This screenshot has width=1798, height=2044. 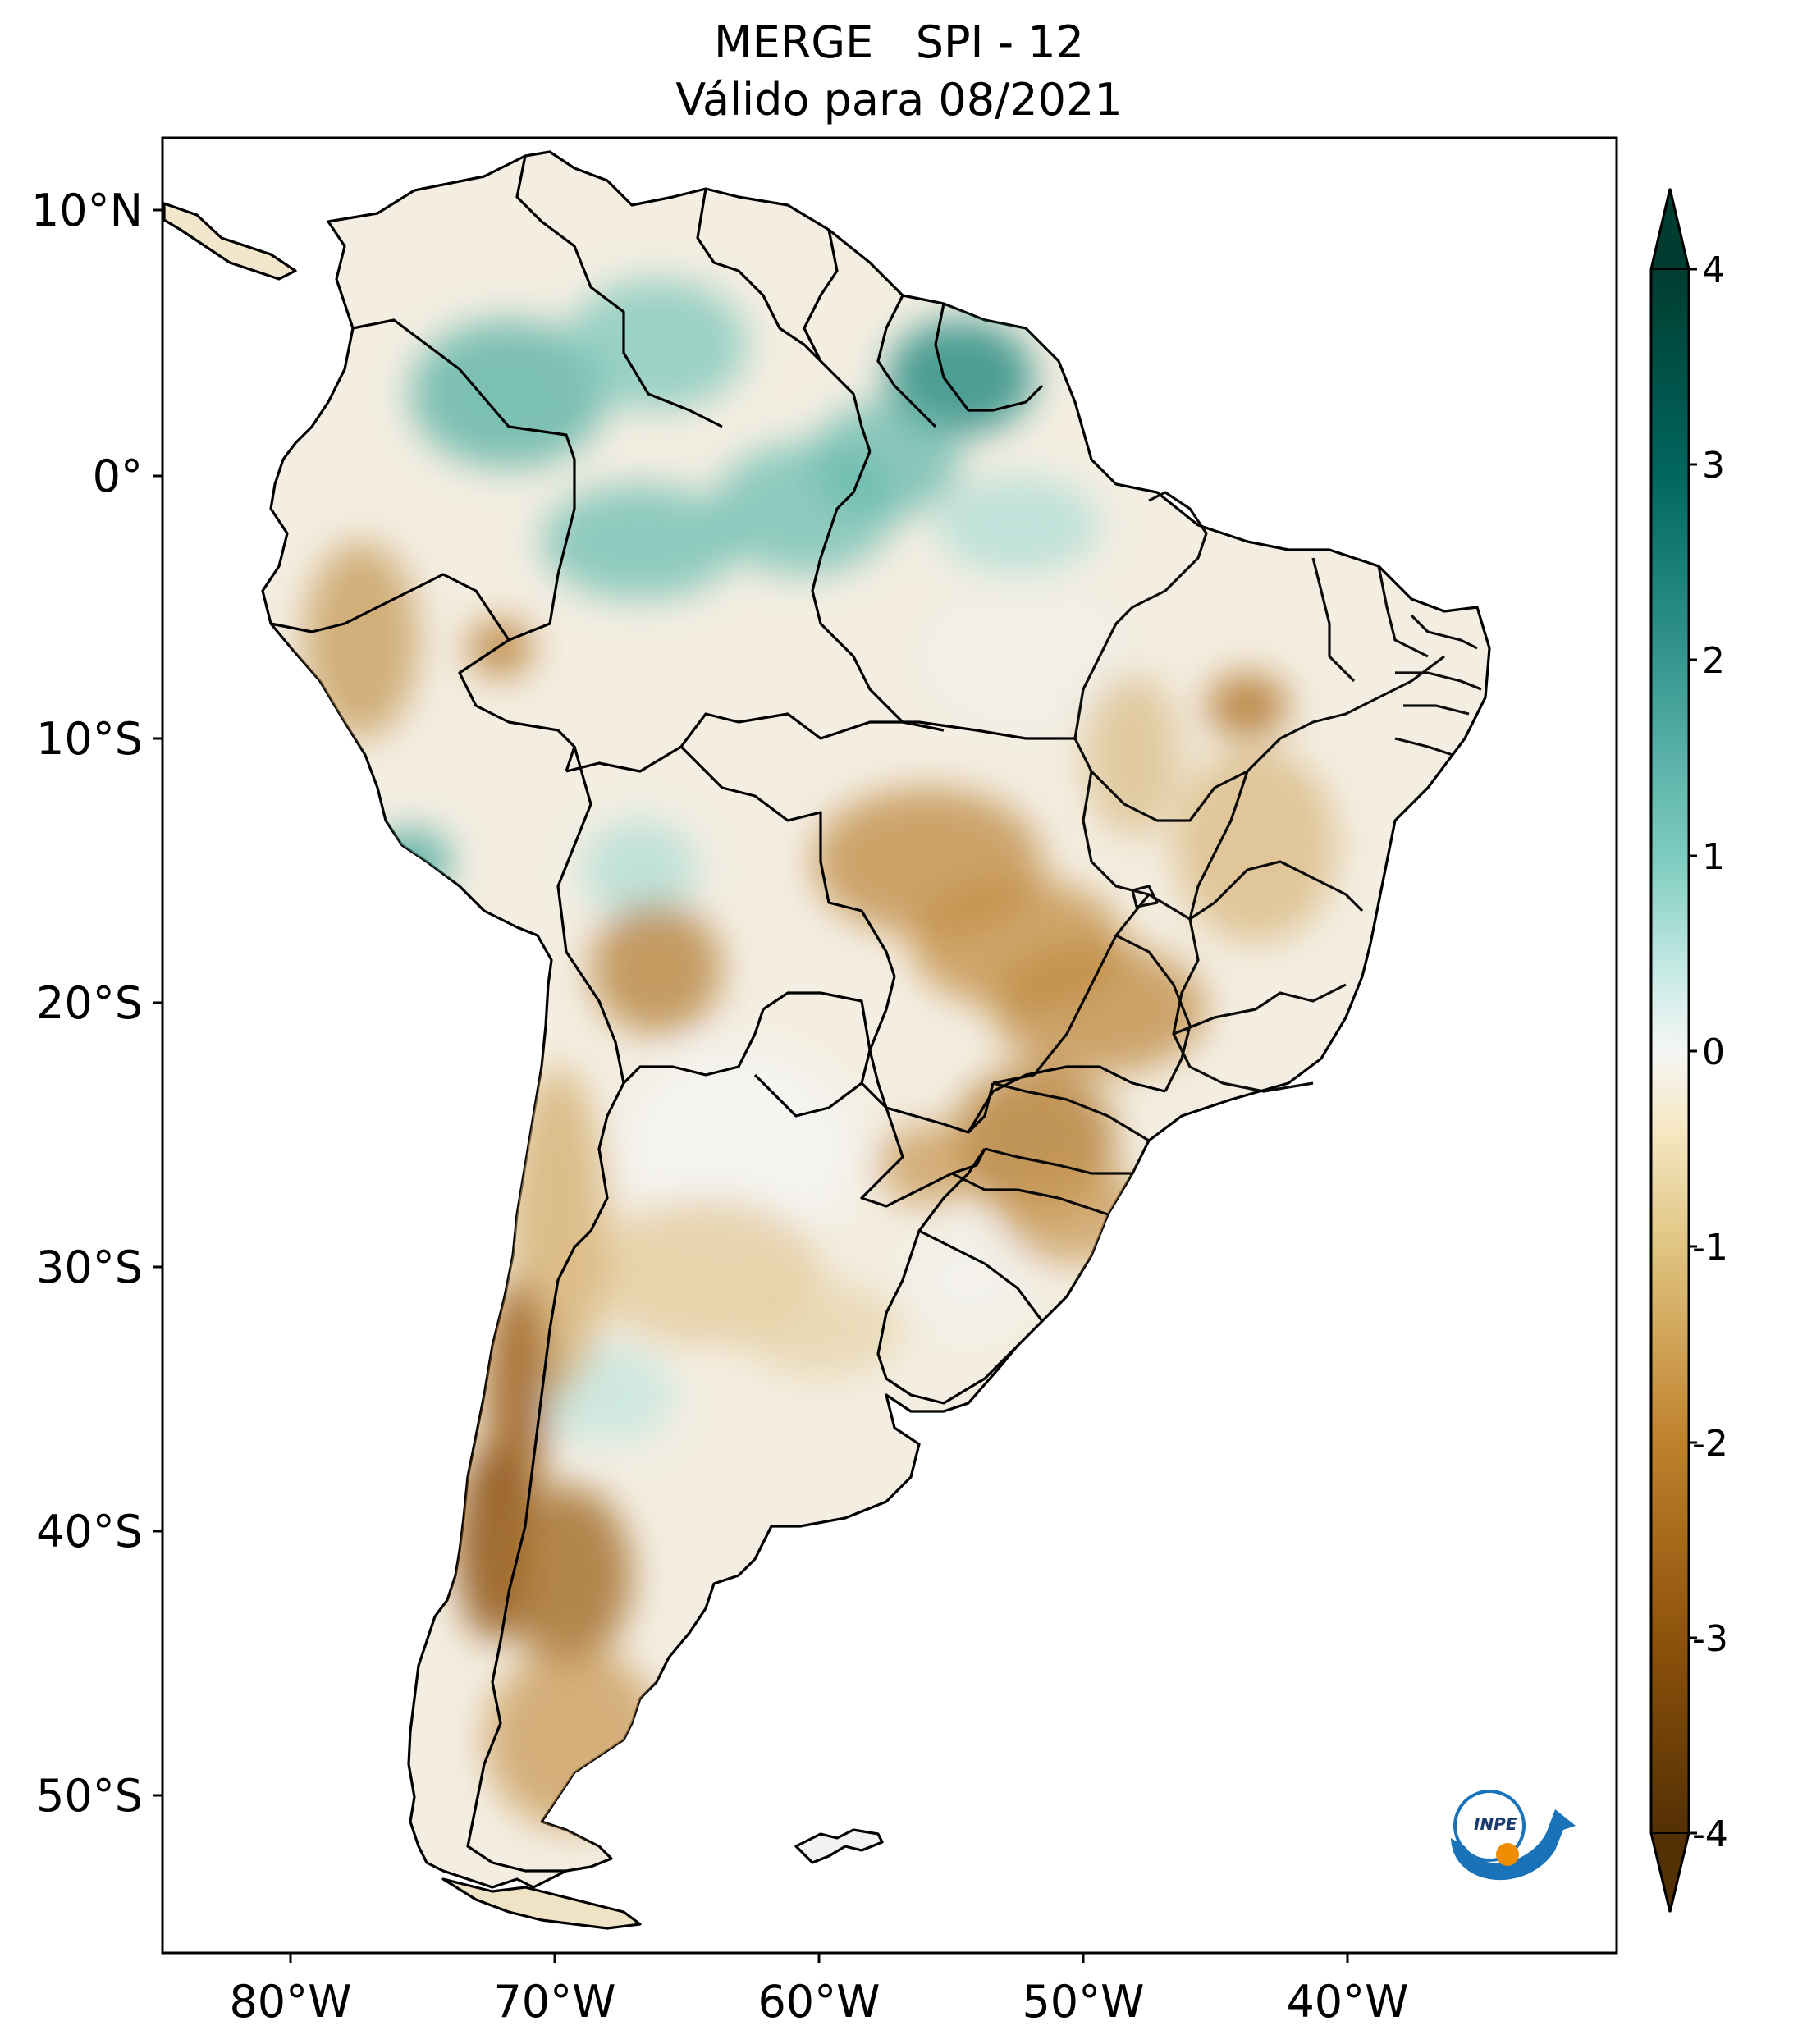 What do you see at coordinates (839, 1846) in the screenshot?
I see `falkland-islands` at bounding box center [839, 1846].